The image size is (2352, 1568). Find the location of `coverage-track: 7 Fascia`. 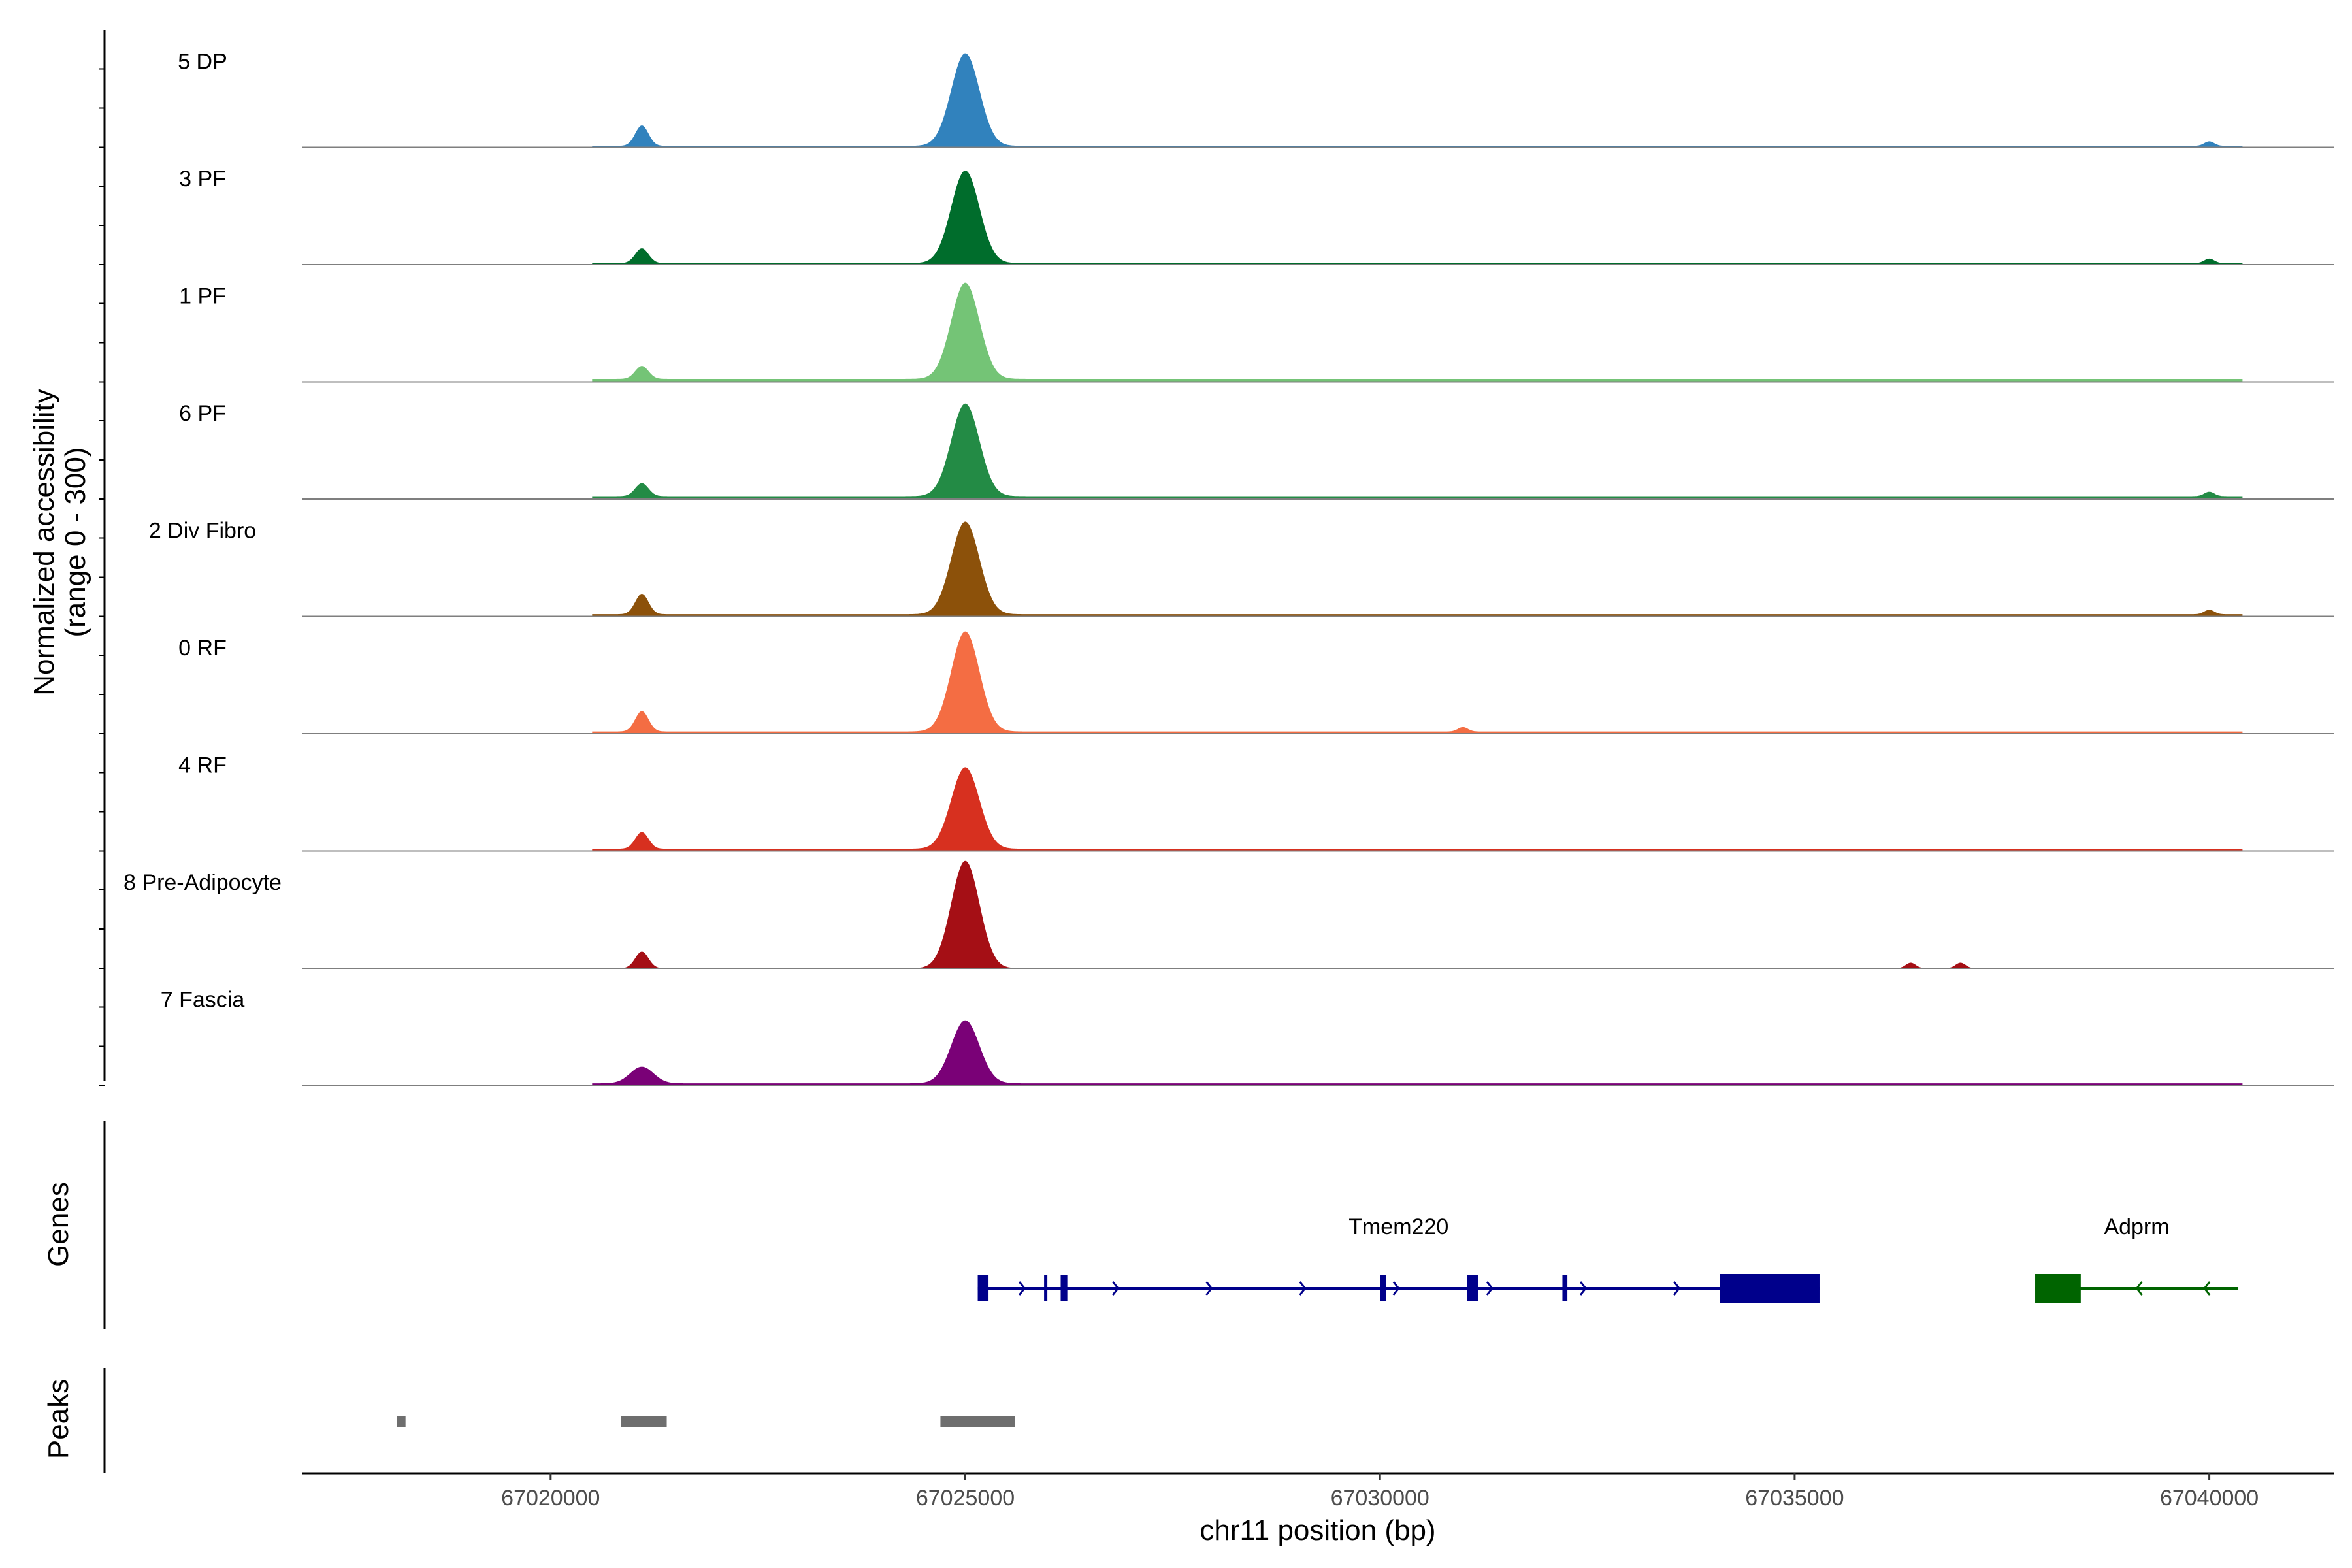

coverage-track: 7 Fascia is located at coordinates (1247, 1037).